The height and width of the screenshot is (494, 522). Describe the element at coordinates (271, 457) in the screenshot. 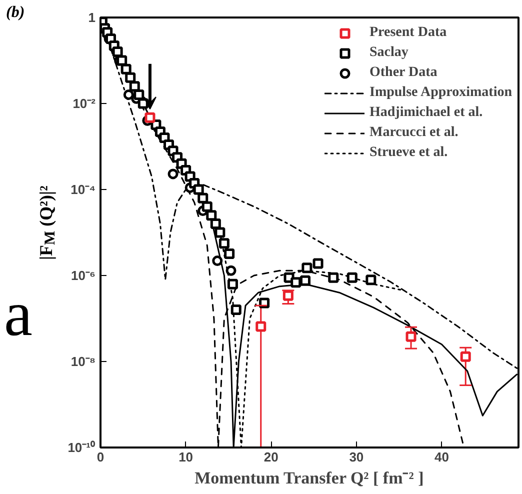

I see `x-tick-label: 20` at that location.